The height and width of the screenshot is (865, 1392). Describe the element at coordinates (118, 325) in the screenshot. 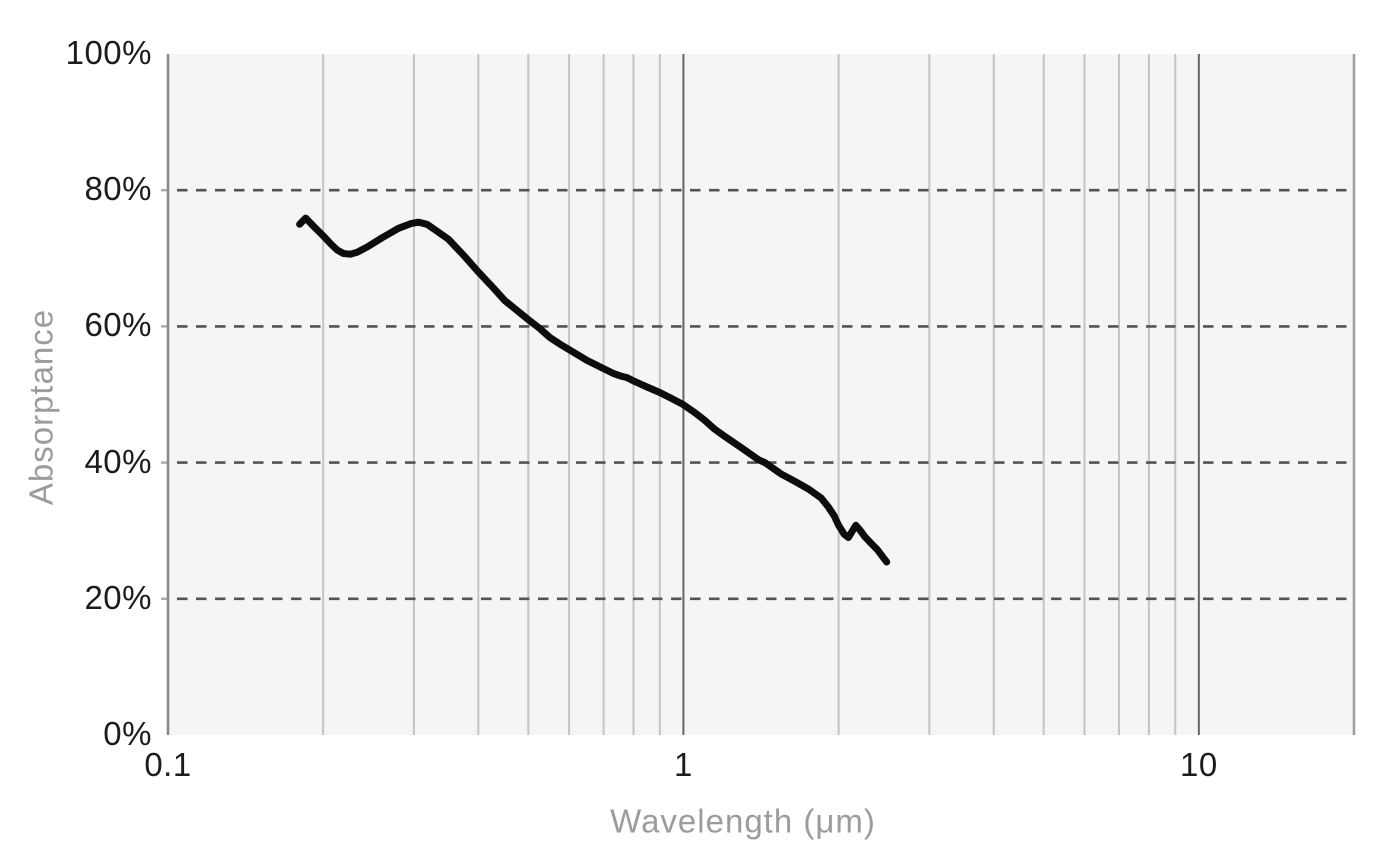

I see `y-tick-label: 60%` at that location.